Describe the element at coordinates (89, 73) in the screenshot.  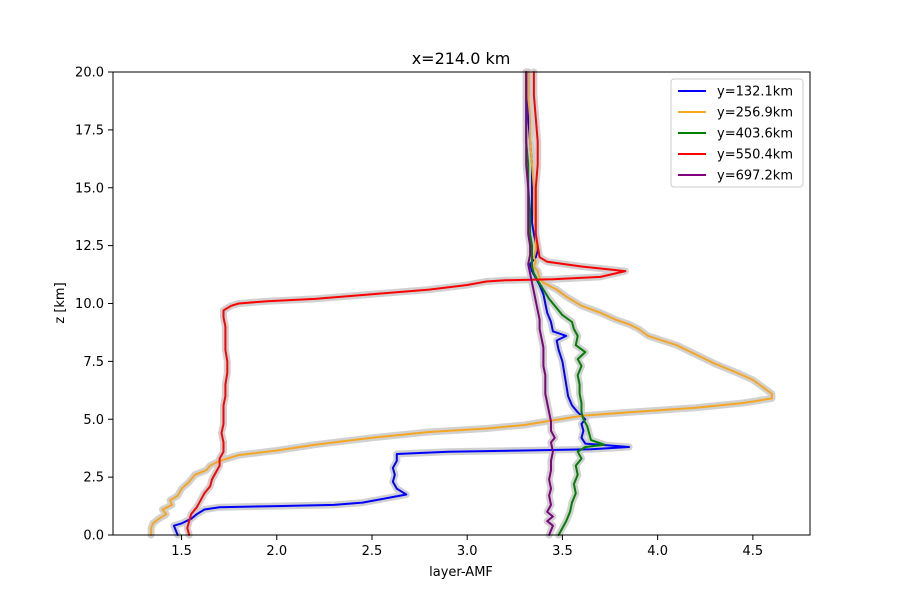
I see `y-tick-label: 20.0` at that location.